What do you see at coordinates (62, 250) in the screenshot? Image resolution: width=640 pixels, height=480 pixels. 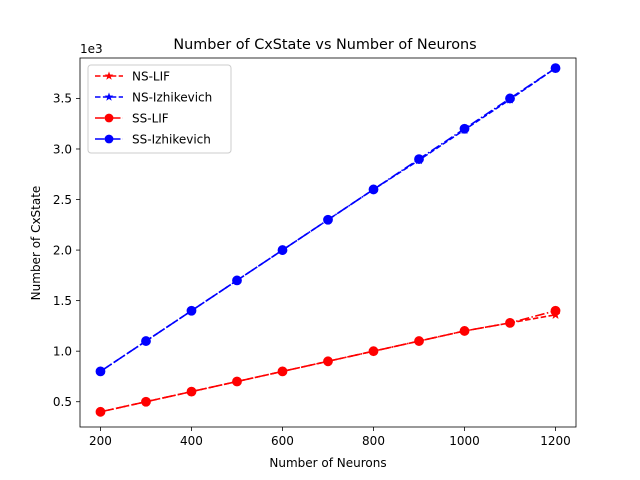 I see `y-tick-label: 2.0` at bounding box center [62, 250].